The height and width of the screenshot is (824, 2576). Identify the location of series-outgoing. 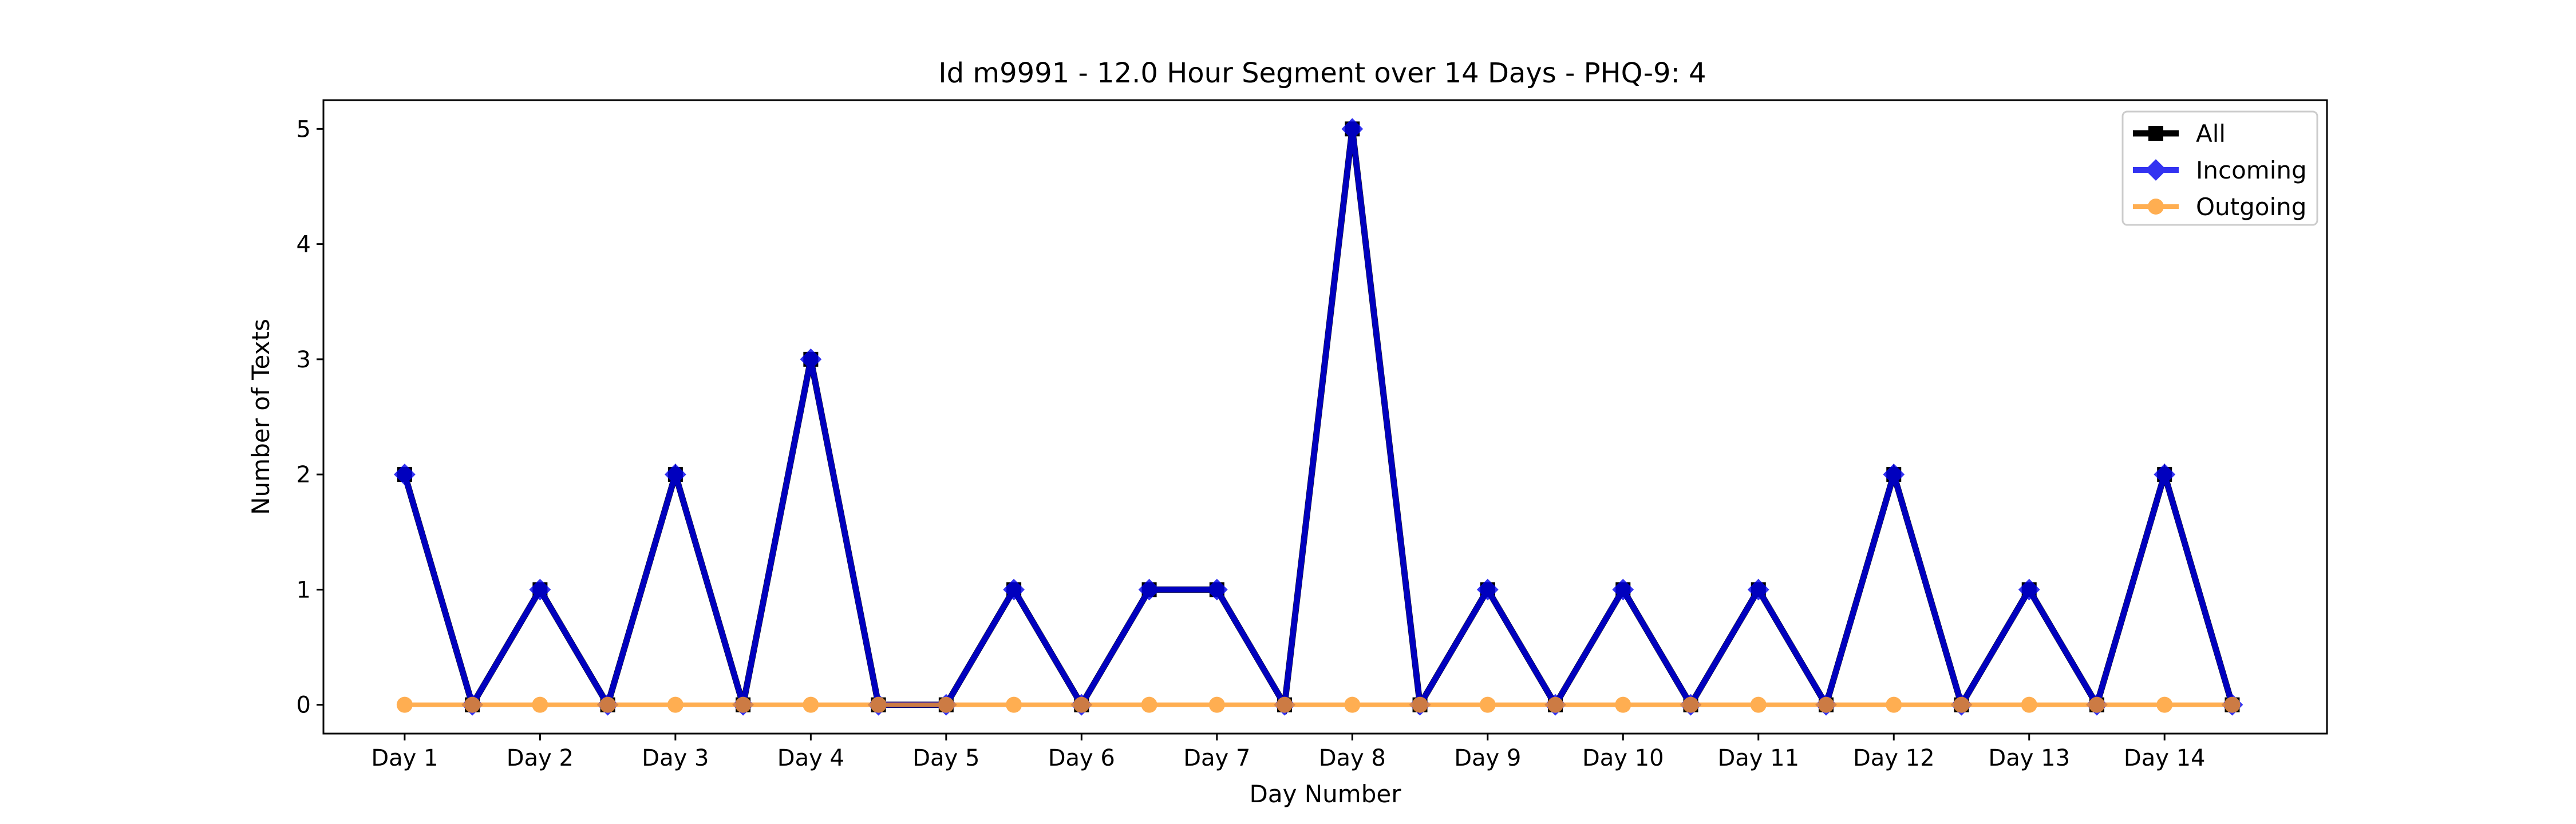
(1318, 704).